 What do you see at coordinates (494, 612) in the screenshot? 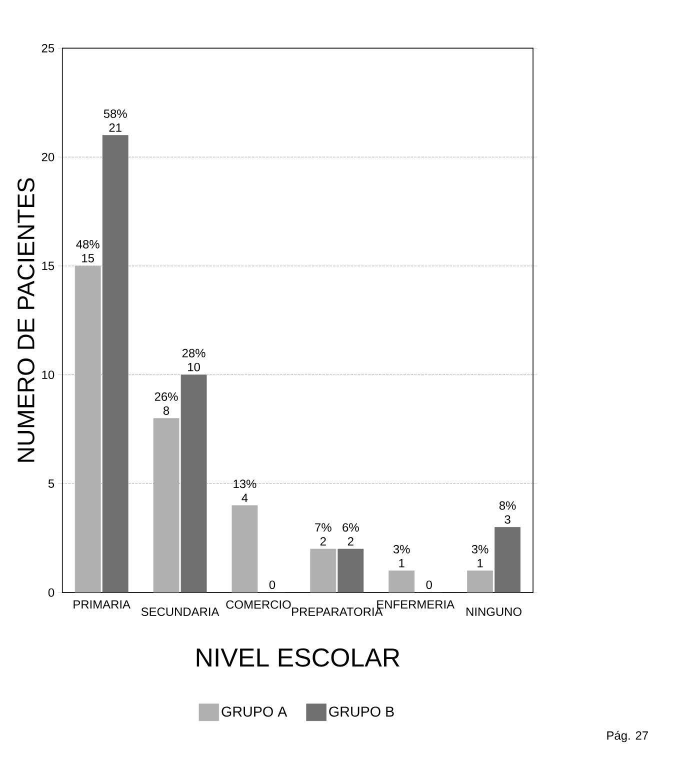
I see `x-tick-label: NINGUNO` at bounding box center [494, 612].